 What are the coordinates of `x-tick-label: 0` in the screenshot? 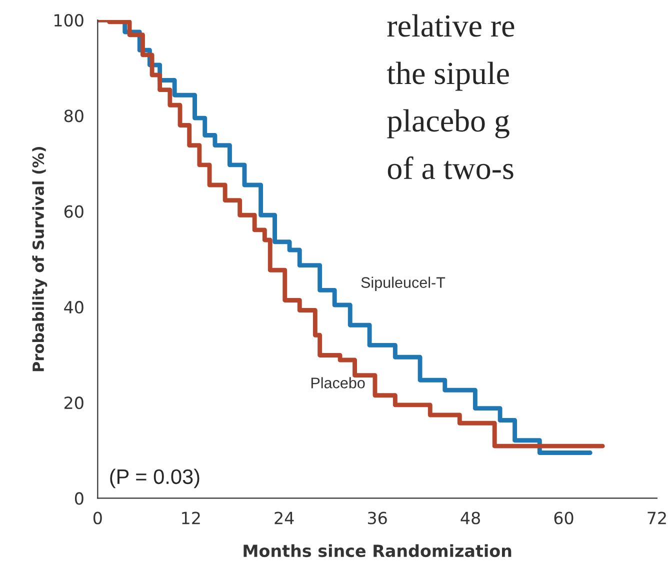 It's located at (97, 518).